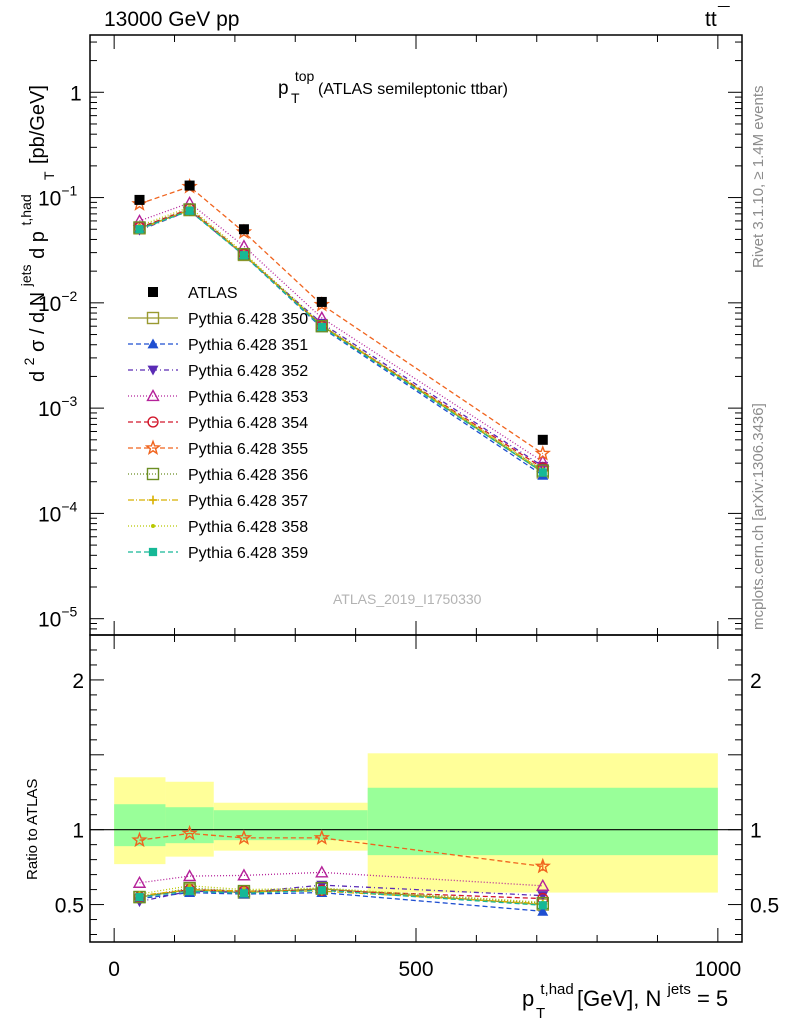  Describe the element at coordinates (69, 191) in the screenshot. I see `ytick-exp-1: −1` at that location.